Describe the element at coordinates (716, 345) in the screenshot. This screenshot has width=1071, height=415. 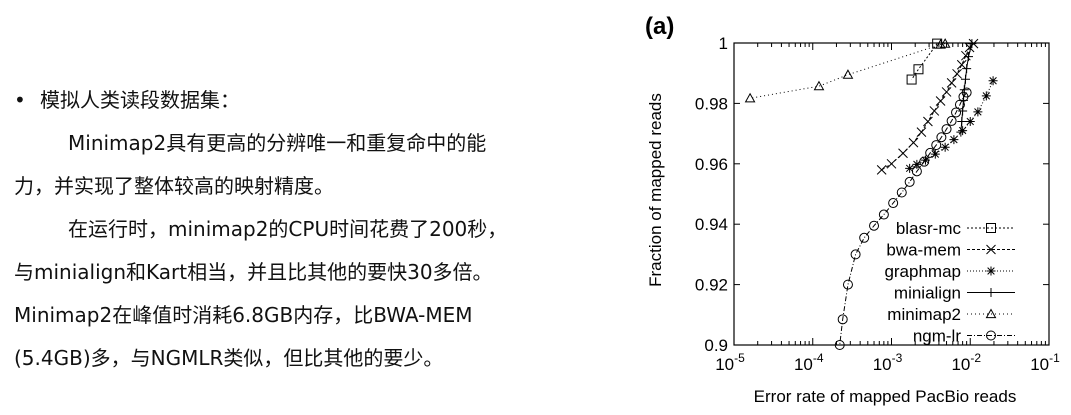
I see `y-tick-label: 0.9` at that location.